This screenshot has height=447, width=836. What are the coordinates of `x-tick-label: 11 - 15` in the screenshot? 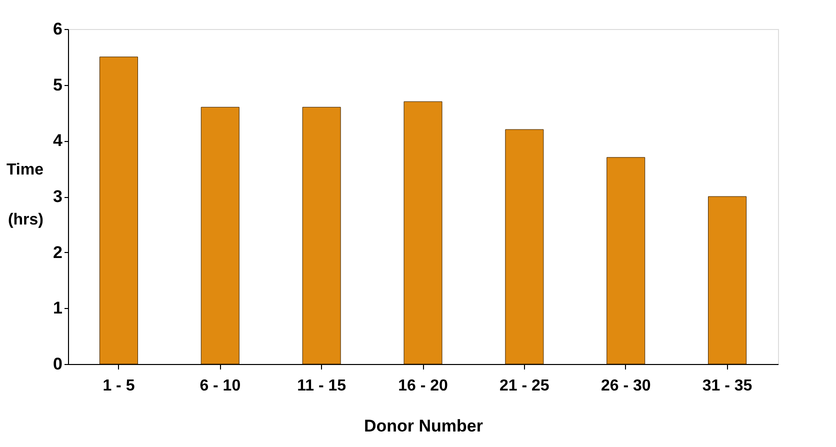 It's located at (321, 386).